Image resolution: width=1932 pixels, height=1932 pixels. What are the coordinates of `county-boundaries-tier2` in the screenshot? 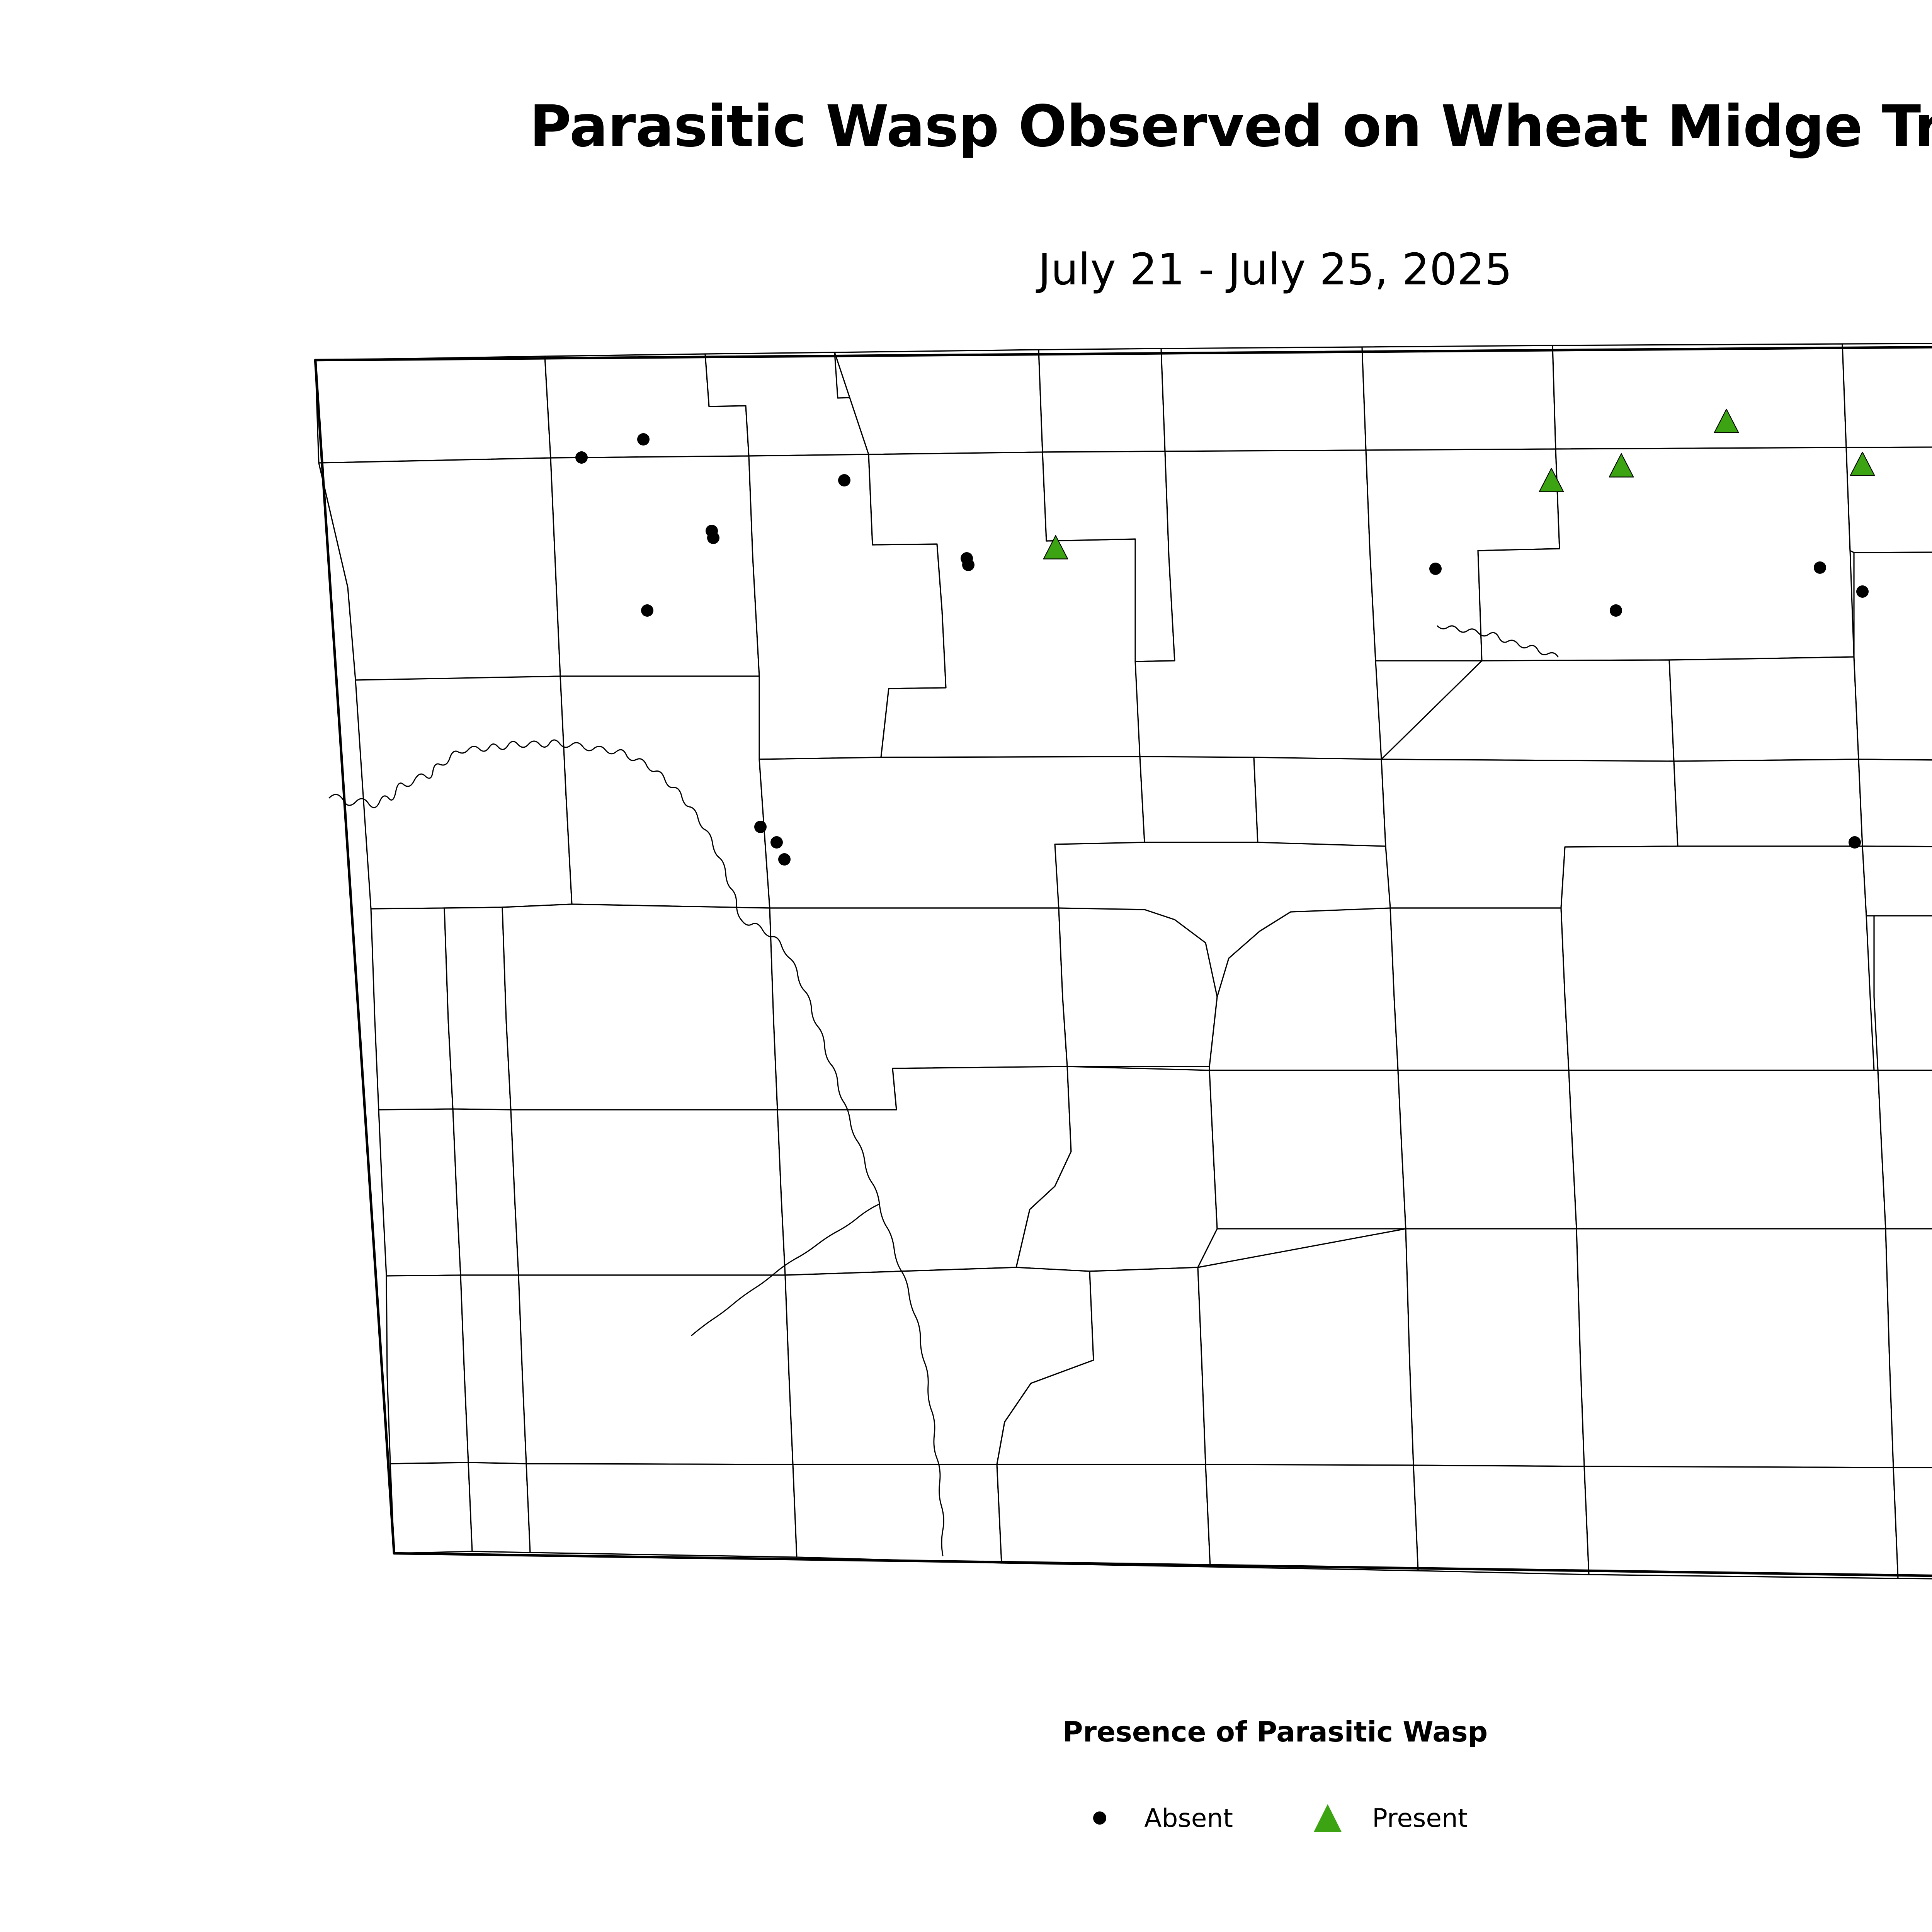 It's located at (1126, 603).